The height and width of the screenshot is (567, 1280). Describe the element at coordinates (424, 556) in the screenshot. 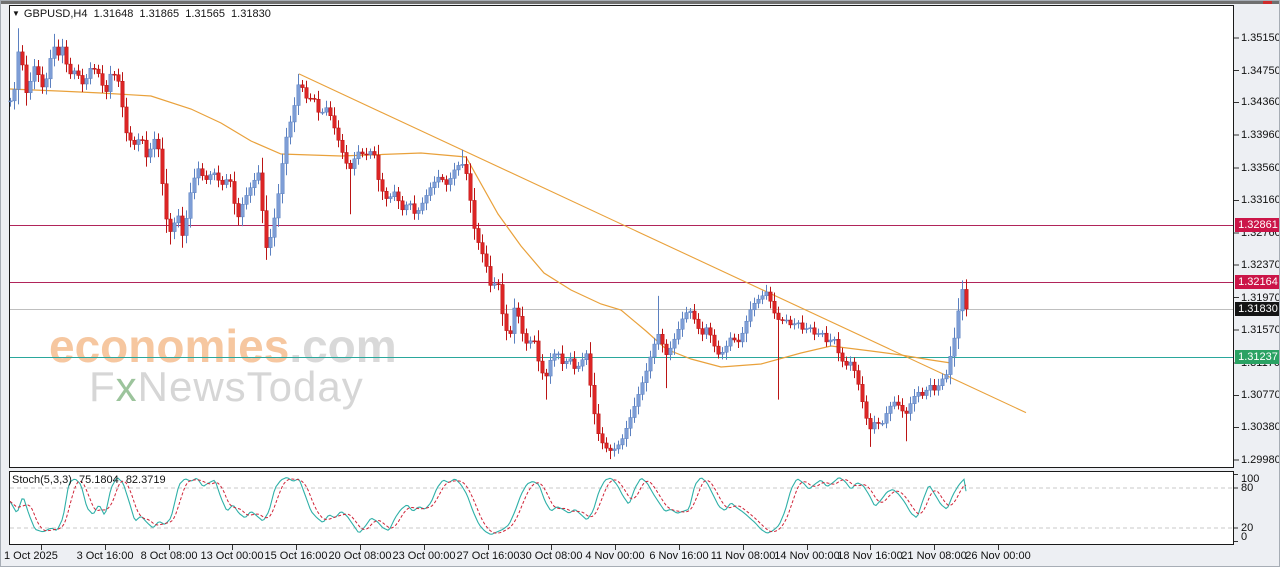

I see `date-axis-label: 23 Oct 00:00` at that location.